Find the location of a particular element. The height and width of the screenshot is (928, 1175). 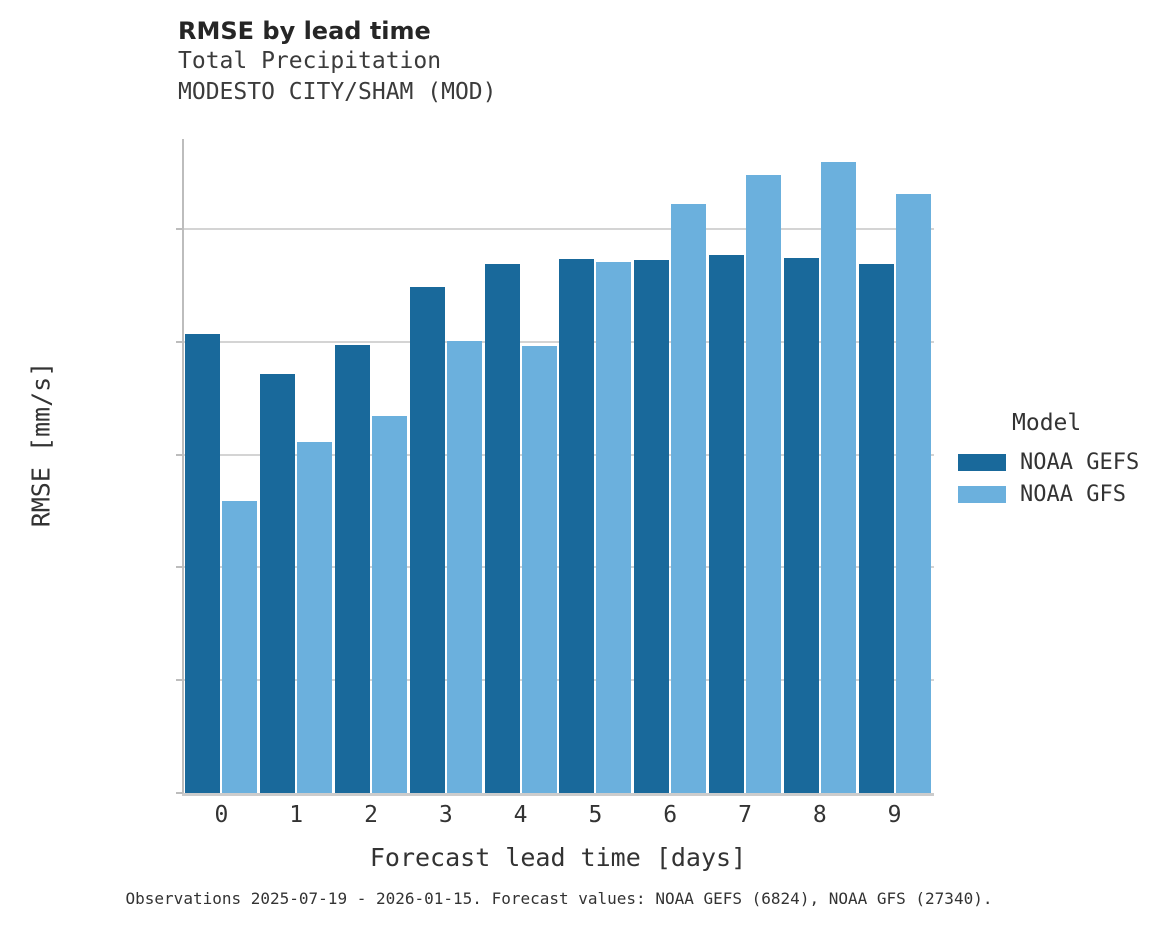

x-tick-label-4: 4 is located at coordinates (520, 815).